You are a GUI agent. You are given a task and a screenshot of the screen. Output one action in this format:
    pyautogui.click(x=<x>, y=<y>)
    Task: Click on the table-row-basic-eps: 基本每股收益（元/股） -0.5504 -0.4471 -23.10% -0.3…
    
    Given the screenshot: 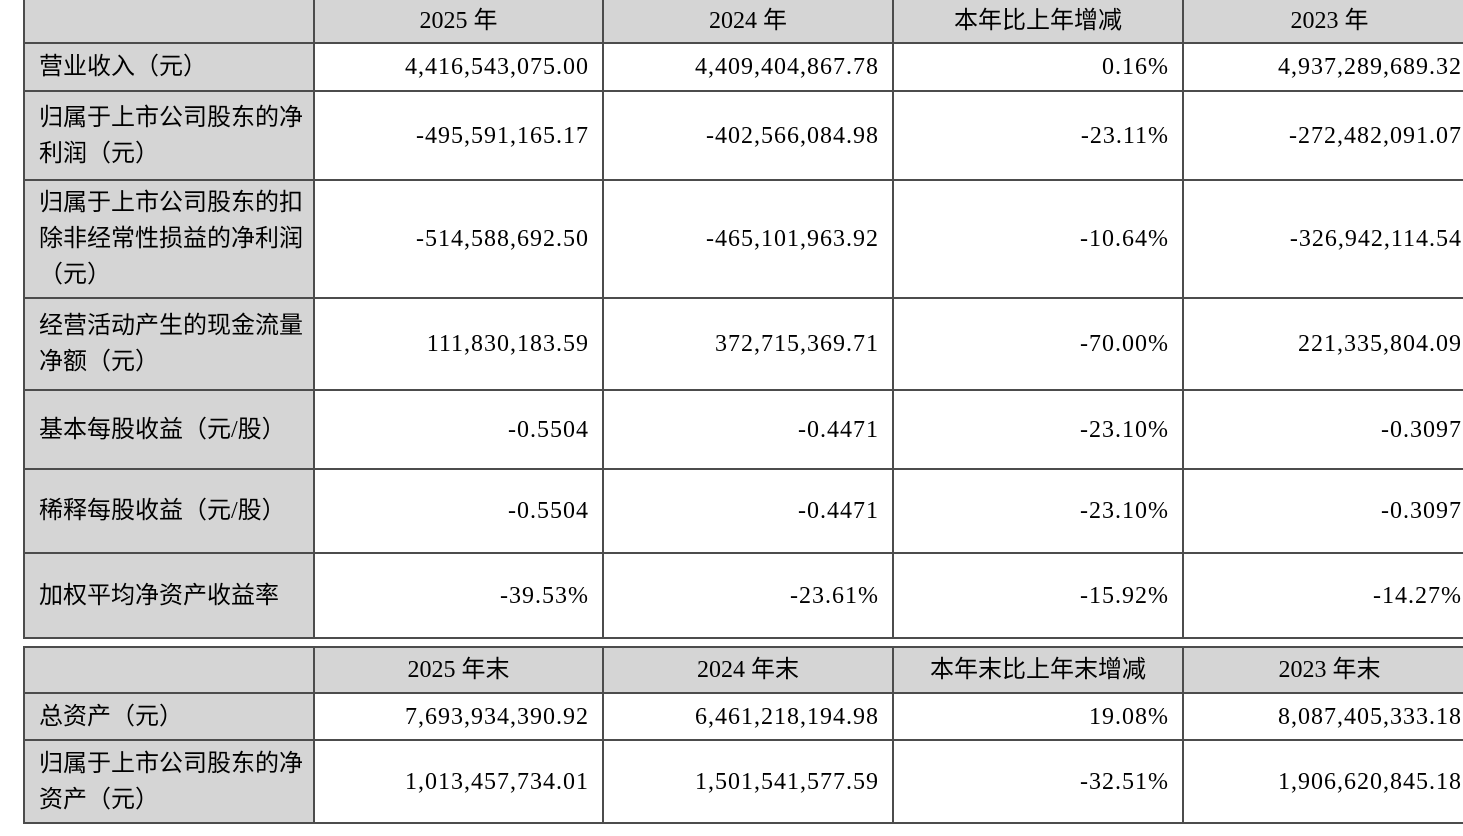 What is the action you would take?
    pyautogui.click(x=743, y=429)
    